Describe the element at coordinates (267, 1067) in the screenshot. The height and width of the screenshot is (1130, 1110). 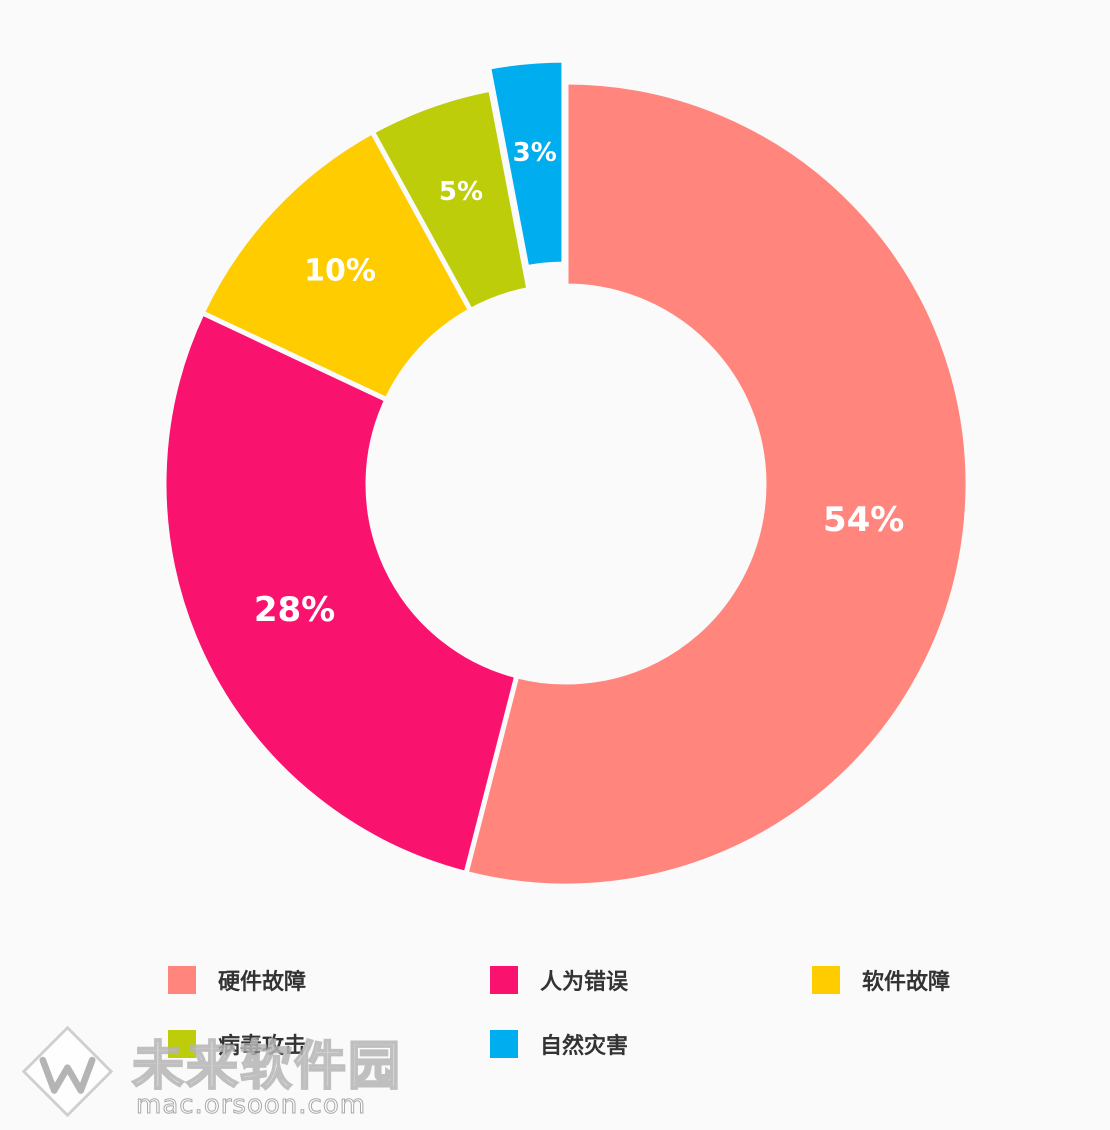
I see `watermark-title: 未来软件园` at that location.